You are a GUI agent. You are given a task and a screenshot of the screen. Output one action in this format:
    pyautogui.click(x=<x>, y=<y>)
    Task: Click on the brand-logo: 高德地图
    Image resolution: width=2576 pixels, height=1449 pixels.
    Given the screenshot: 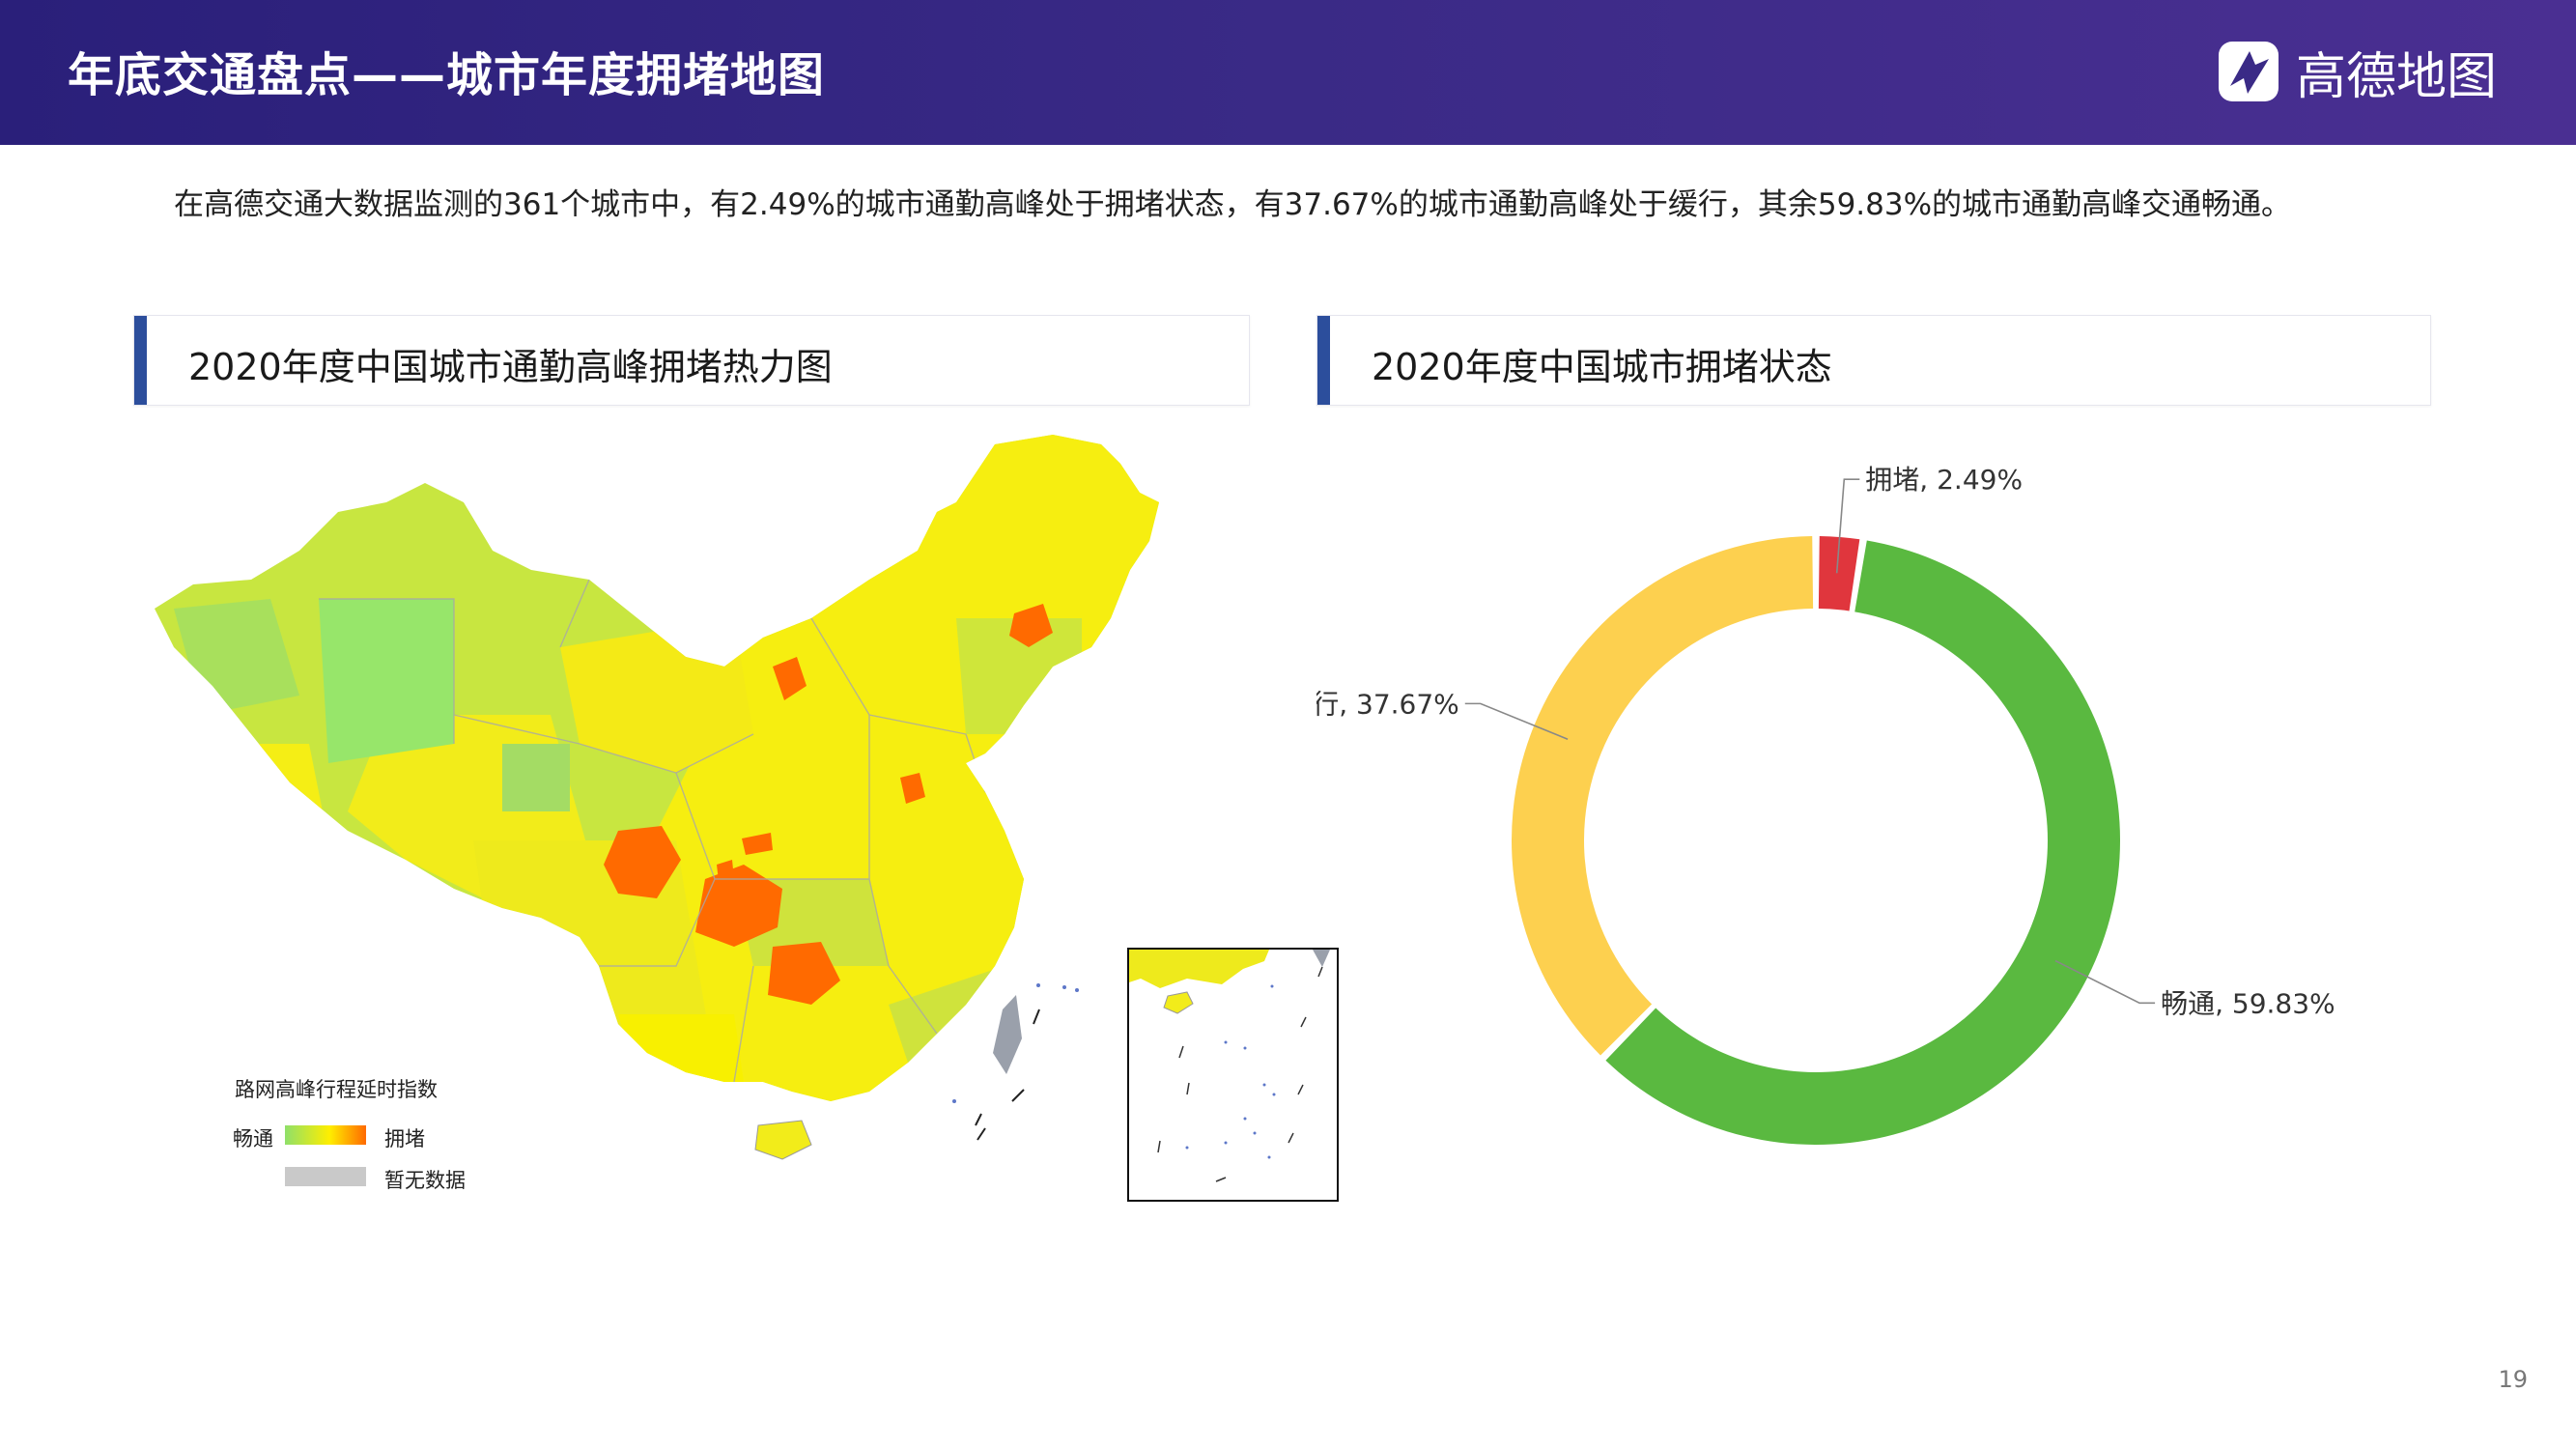 What is the action you would take?
    pyautogui.click(x=2356, y=71)
    